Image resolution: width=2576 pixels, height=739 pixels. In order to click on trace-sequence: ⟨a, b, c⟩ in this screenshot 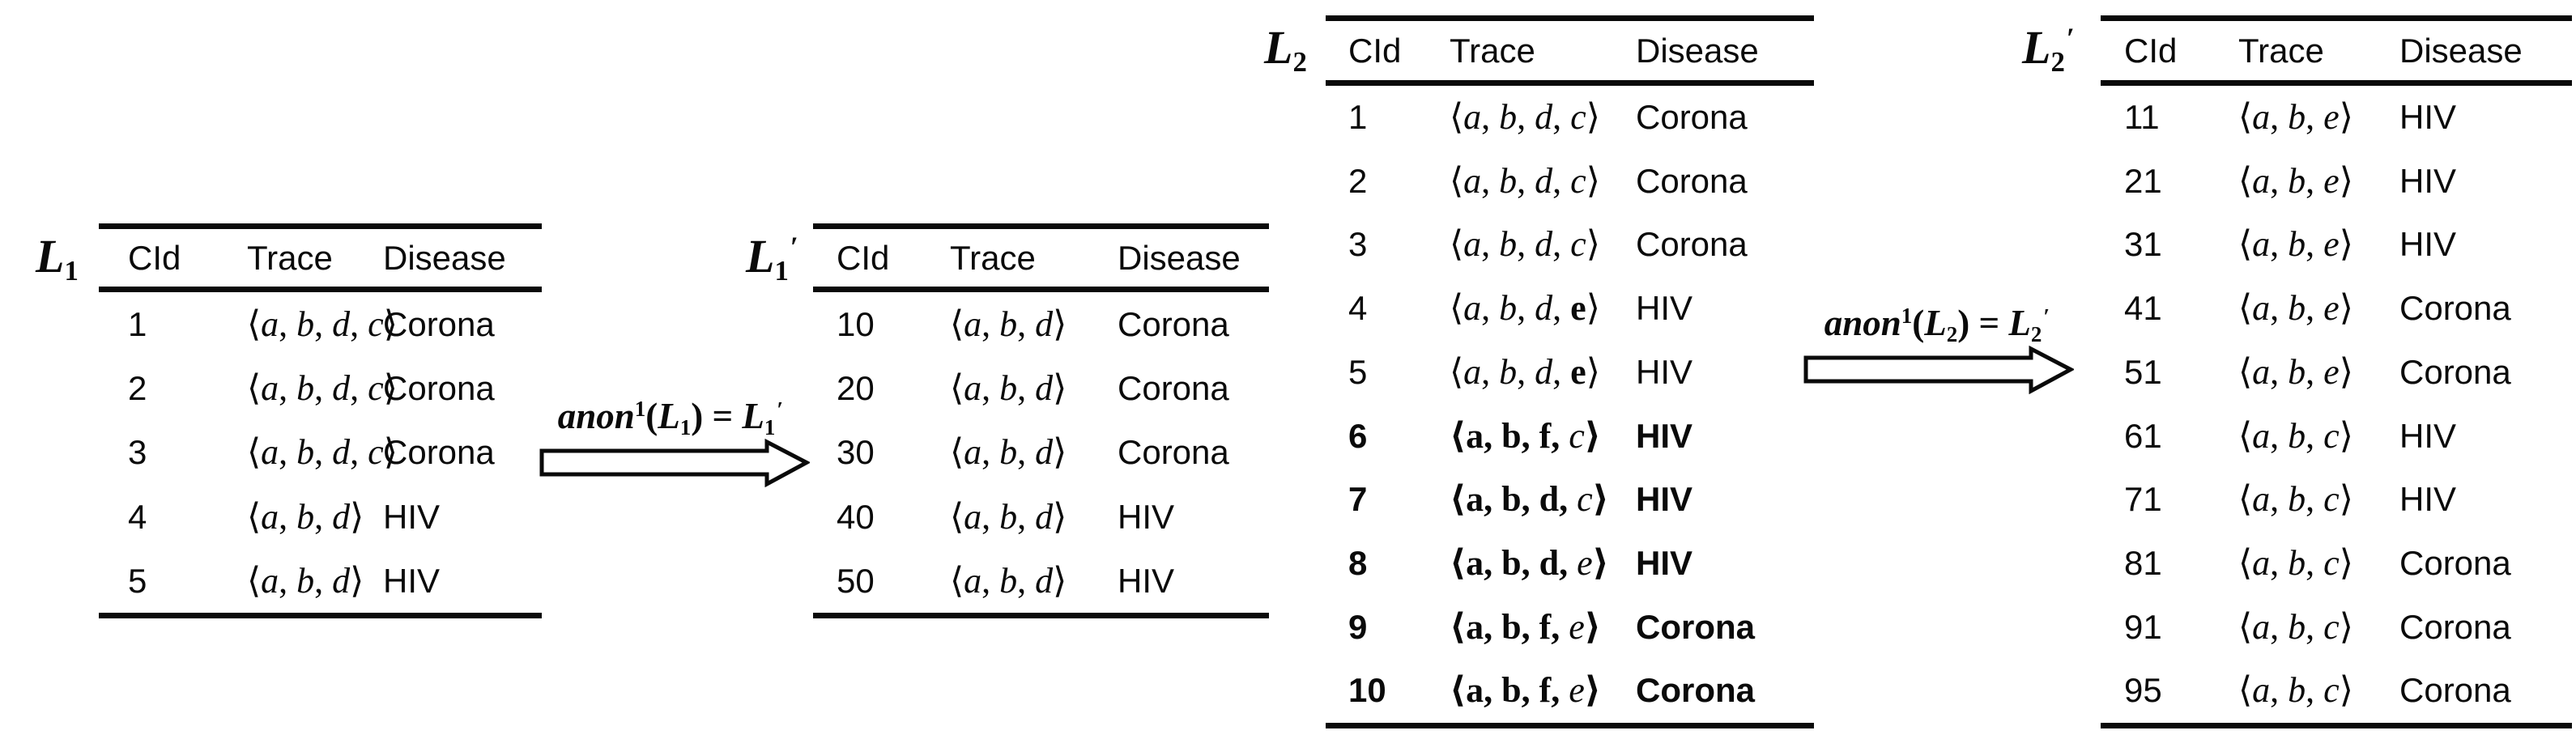, I will do `click(2295, 436)`.